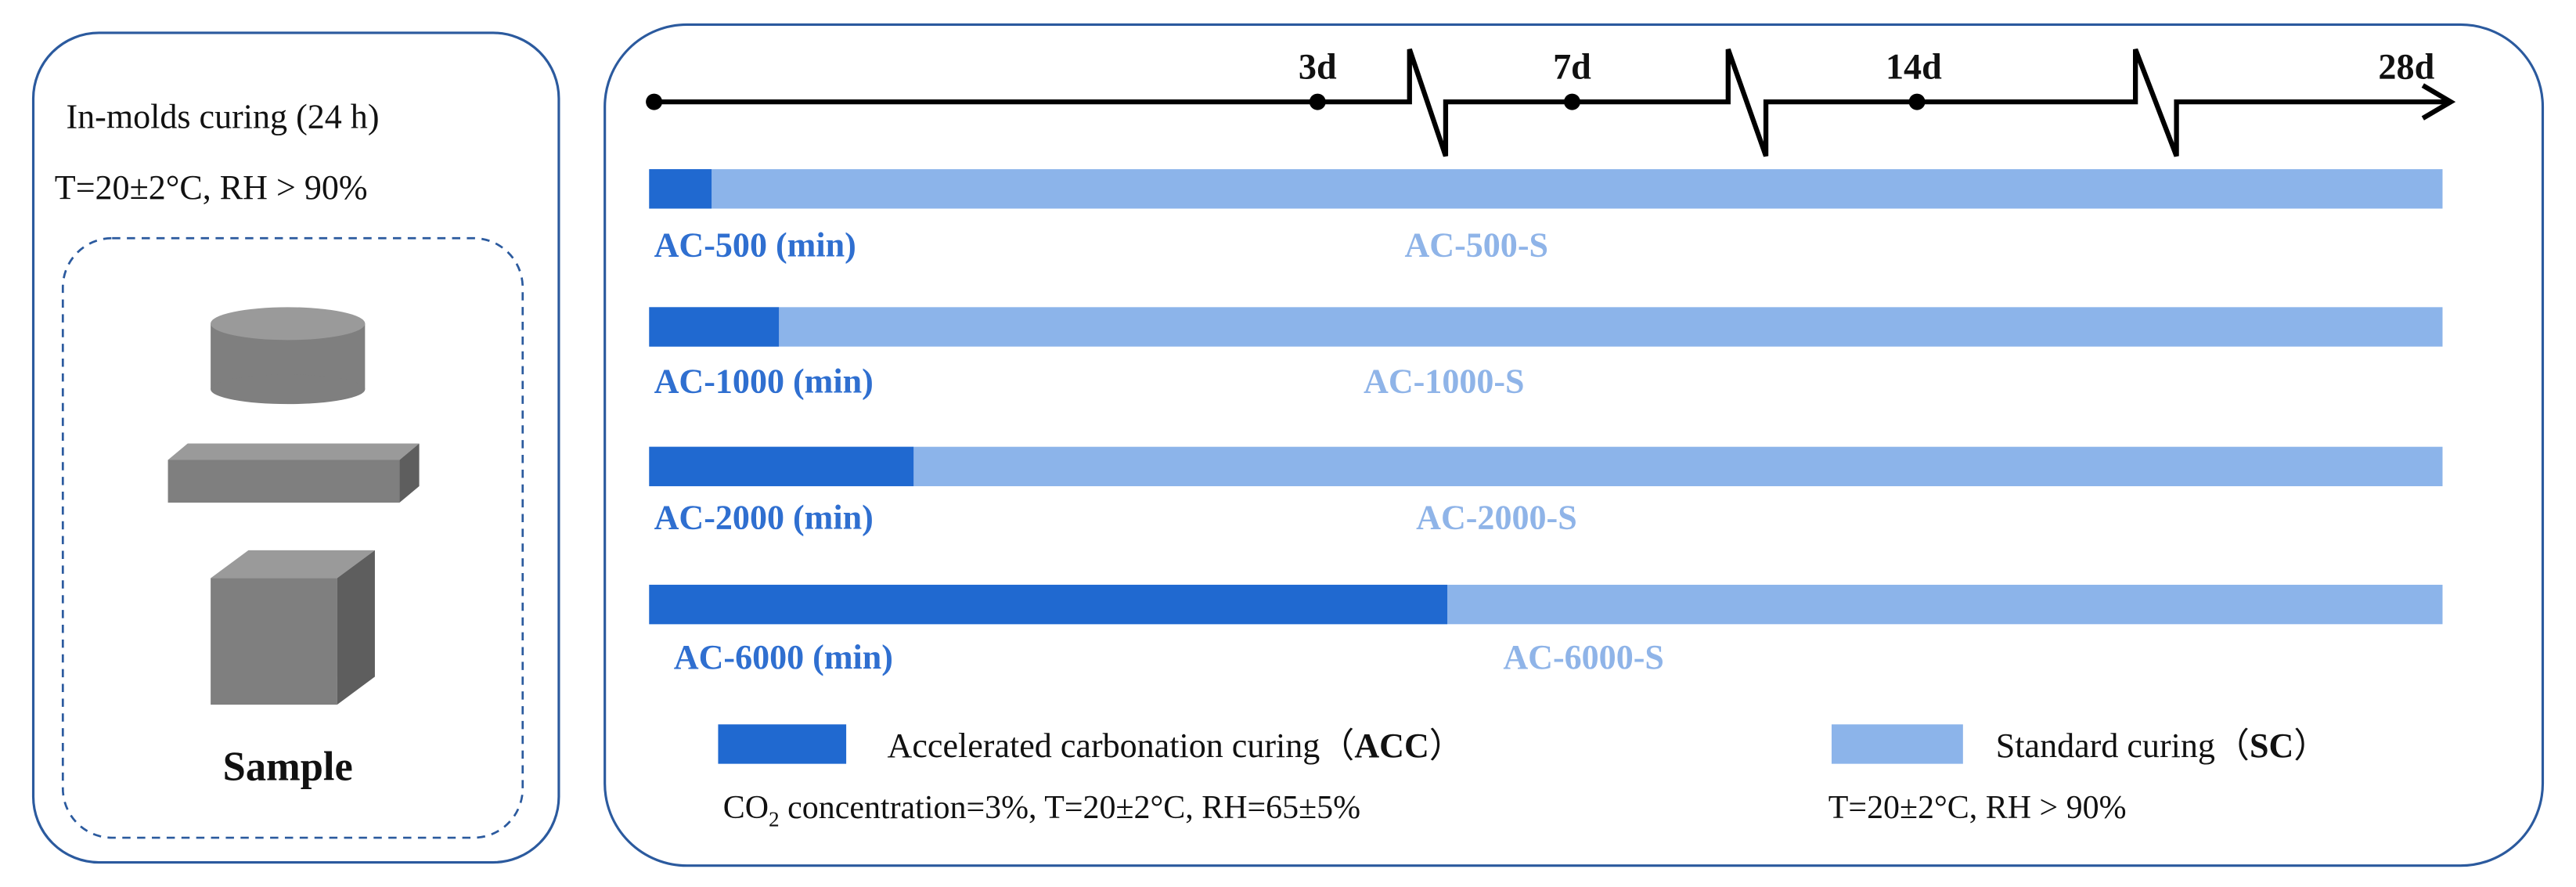 The height and width of the screenshot is (887, 2576). I want to click on time-tick: 28d, so click(2406, 67).